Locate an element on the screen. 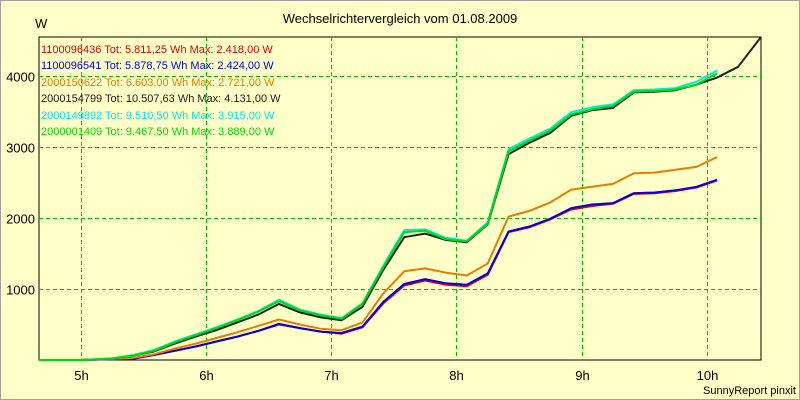  x-tick-label: 5h is located at coordinates (81, 375).